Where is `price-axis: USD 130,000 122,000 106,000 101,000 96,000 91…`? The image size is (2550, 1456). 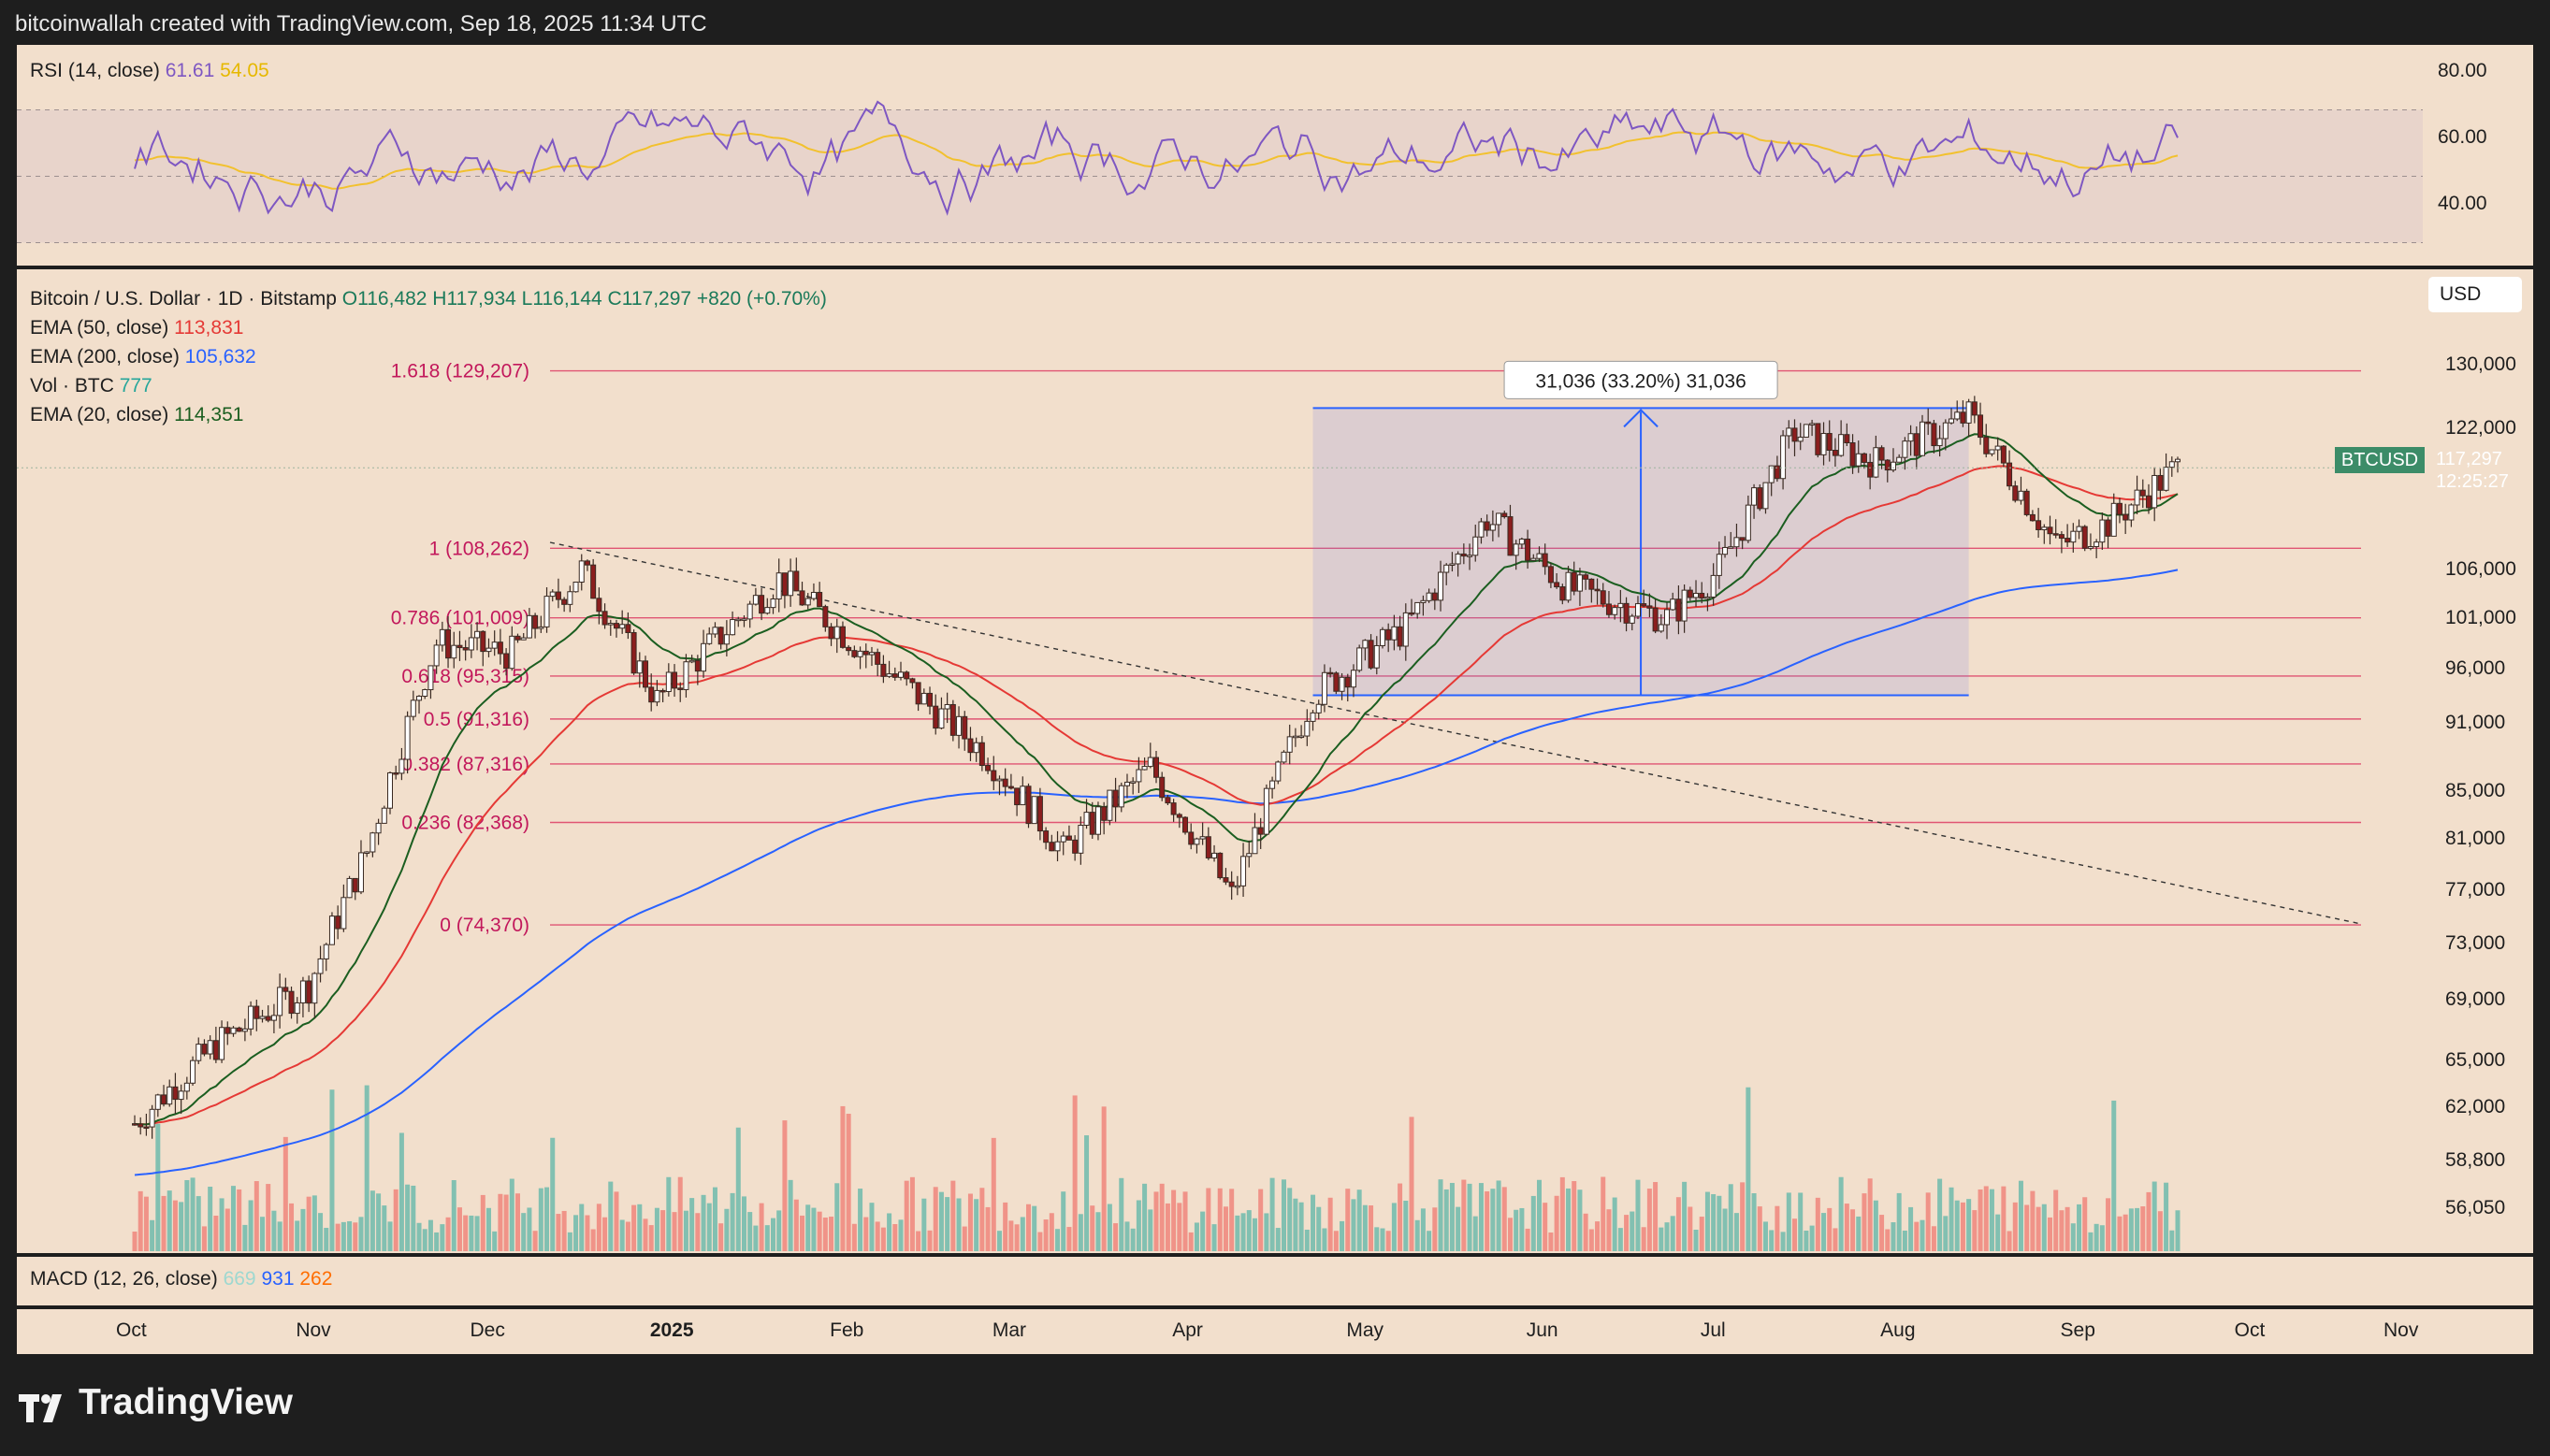
price-axis: USD 130,000 122,000 106,000 101,000 96,000 91… is located at coordinates (2478, 761).